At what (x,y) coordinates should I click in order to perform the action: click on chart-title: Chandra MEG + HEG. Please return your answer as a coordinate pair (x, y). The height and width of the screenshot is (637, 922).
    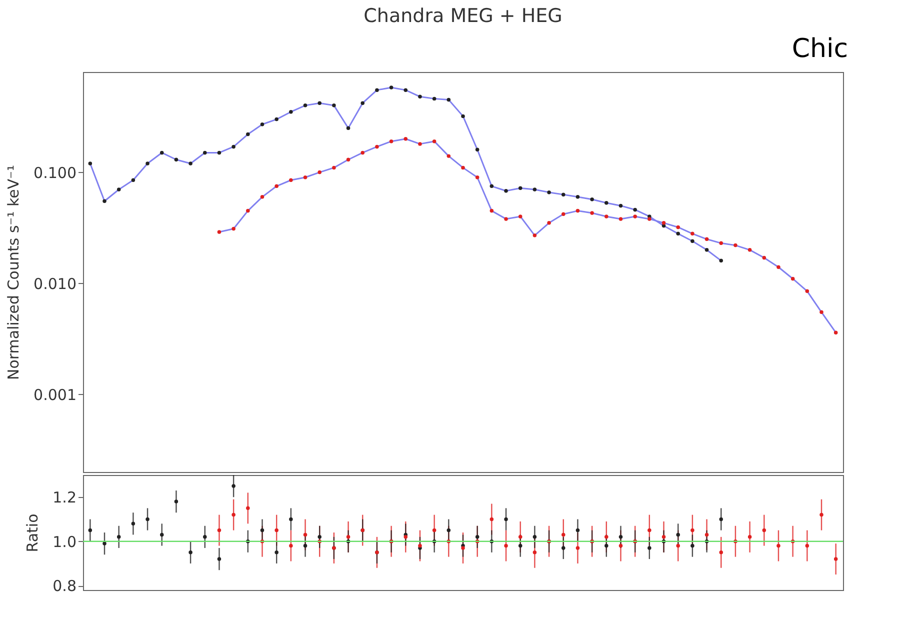
    Looking at the image, I should click on (463, 16).